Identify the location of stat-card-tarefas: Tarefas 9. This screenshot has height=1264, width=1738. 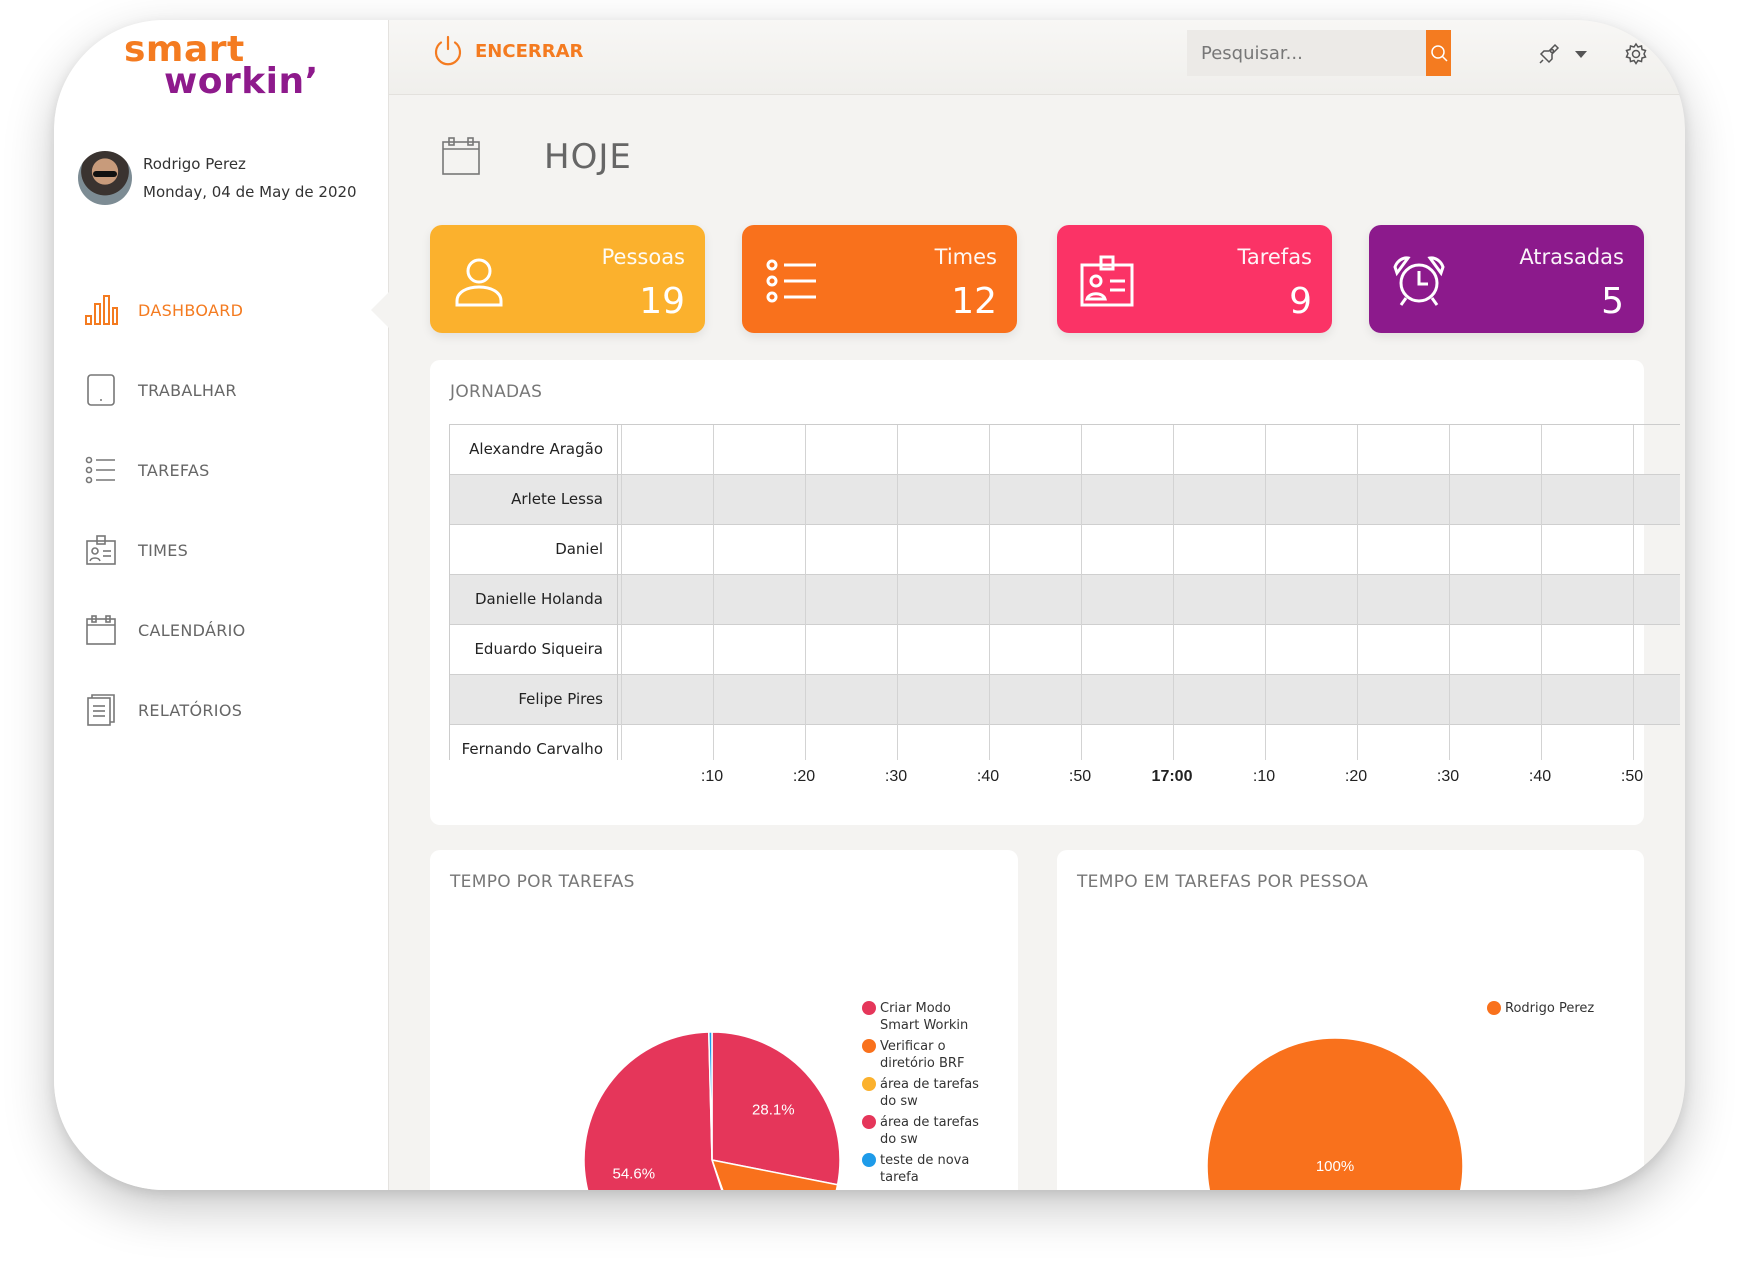
(1194, 279).